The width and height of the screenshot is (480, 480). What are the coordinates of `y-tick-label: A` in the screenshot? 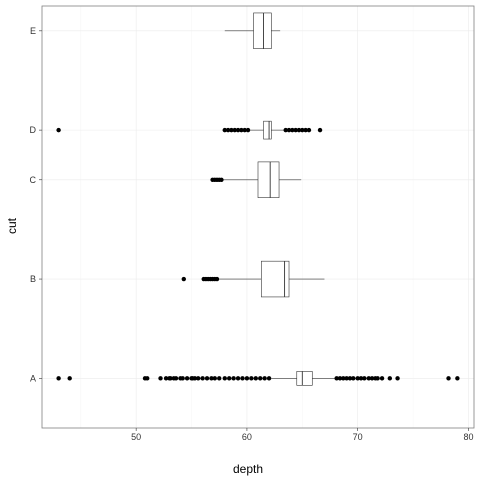 It's located at (33, 378).